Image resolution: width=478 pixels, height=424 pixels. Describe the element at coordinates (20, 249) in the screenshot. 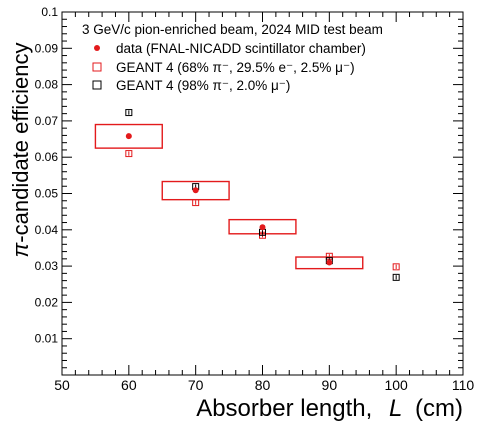

I see `y-axis-label-symbol: π` at that location.